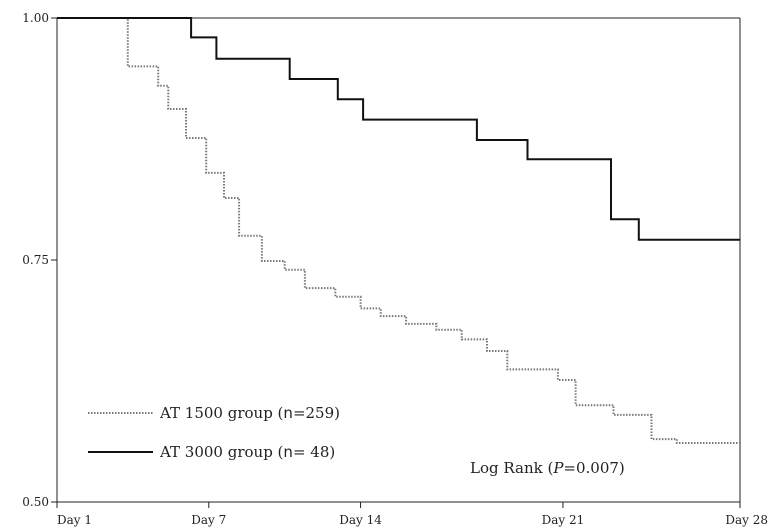  I want to click on y-ticks: 1.00 0.75 0.50, so click(39, 260).